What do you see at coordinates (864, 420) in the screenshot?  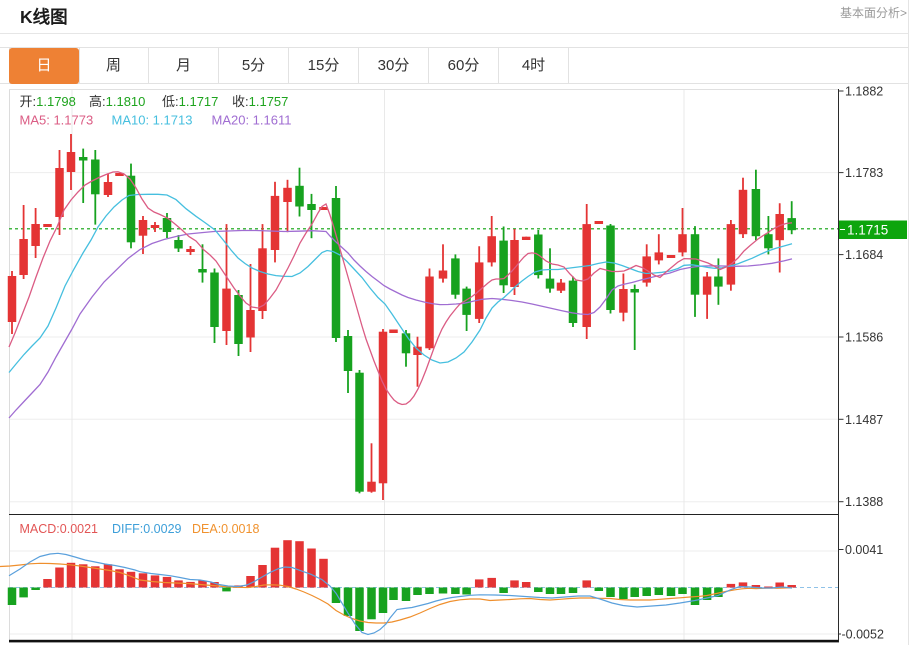 I see `svg-text: 1.1487` at bounding box center [864, 420].